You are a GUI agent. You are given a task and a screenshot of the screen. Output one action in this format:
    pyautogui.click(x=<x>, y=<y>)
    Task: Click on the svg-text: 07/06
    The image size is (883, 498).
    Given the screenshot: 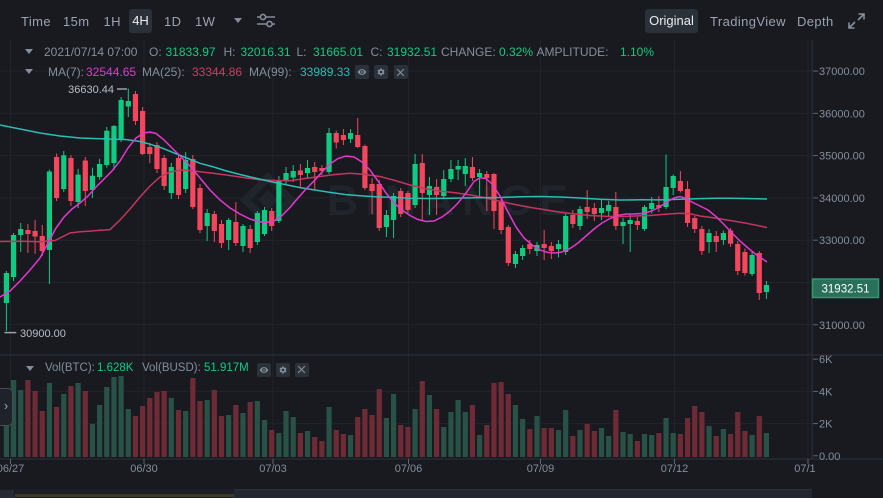 What is the action you would take?
    pyautogui.click(x=409, y=469)
    